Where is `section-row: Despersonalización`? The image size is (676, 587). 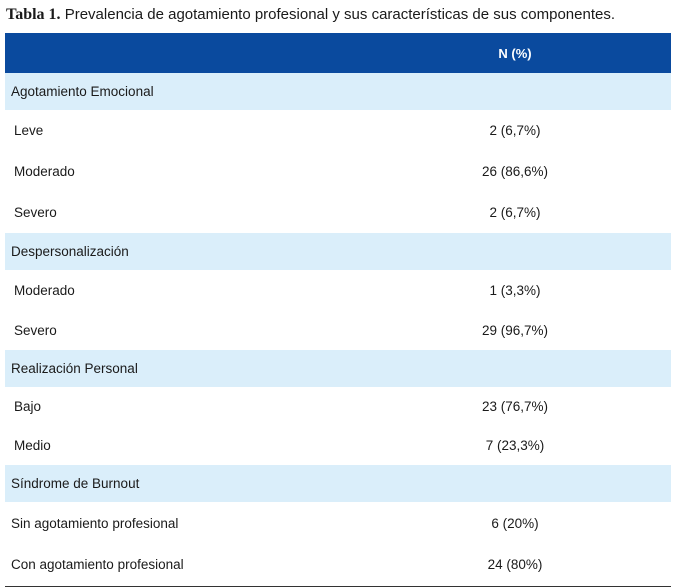 section-row: Despersonalización is located at coordinates (338, 251).